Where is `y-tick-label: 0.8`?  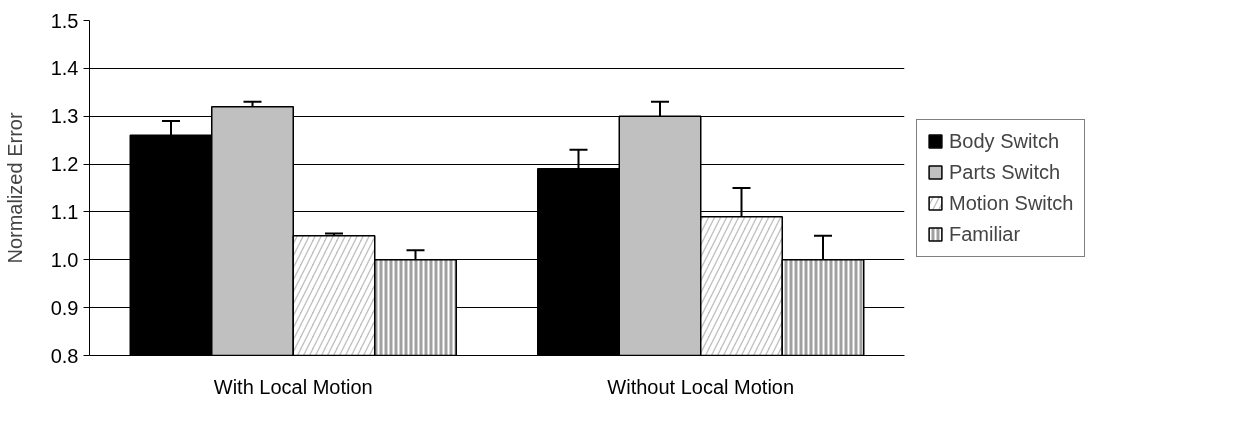 y-tick-label: 0.8 is located at coordinates (64, 355).